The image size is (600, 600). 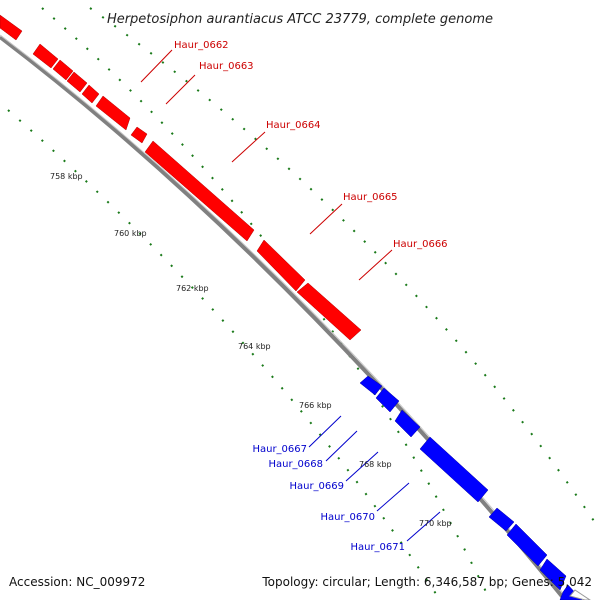 What do you see at coordinates (293, 125) in the screenshot?
I see `gene-label: Haur_0664` at bounding box center [293, 125].